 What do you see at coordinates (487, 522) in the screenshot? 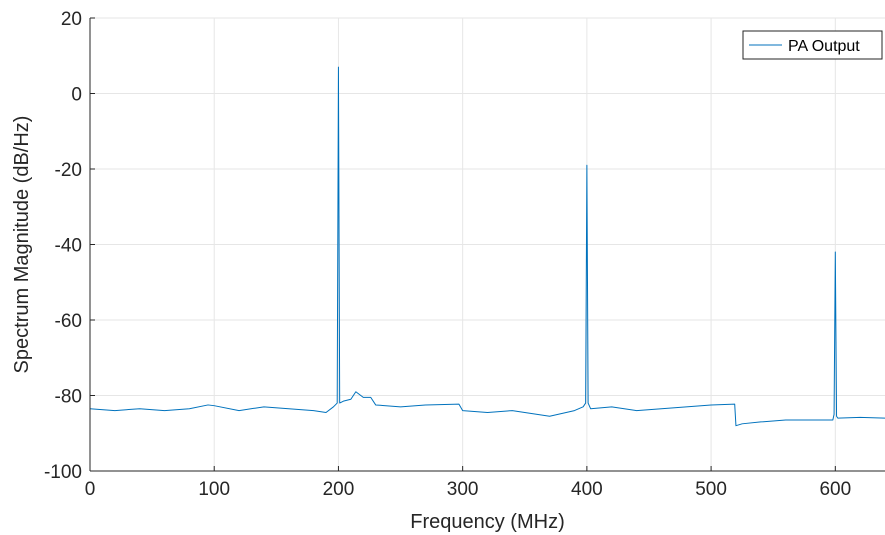
I see `x-axis-label: Frequency (MHz)` at bounding box center [487, 522].